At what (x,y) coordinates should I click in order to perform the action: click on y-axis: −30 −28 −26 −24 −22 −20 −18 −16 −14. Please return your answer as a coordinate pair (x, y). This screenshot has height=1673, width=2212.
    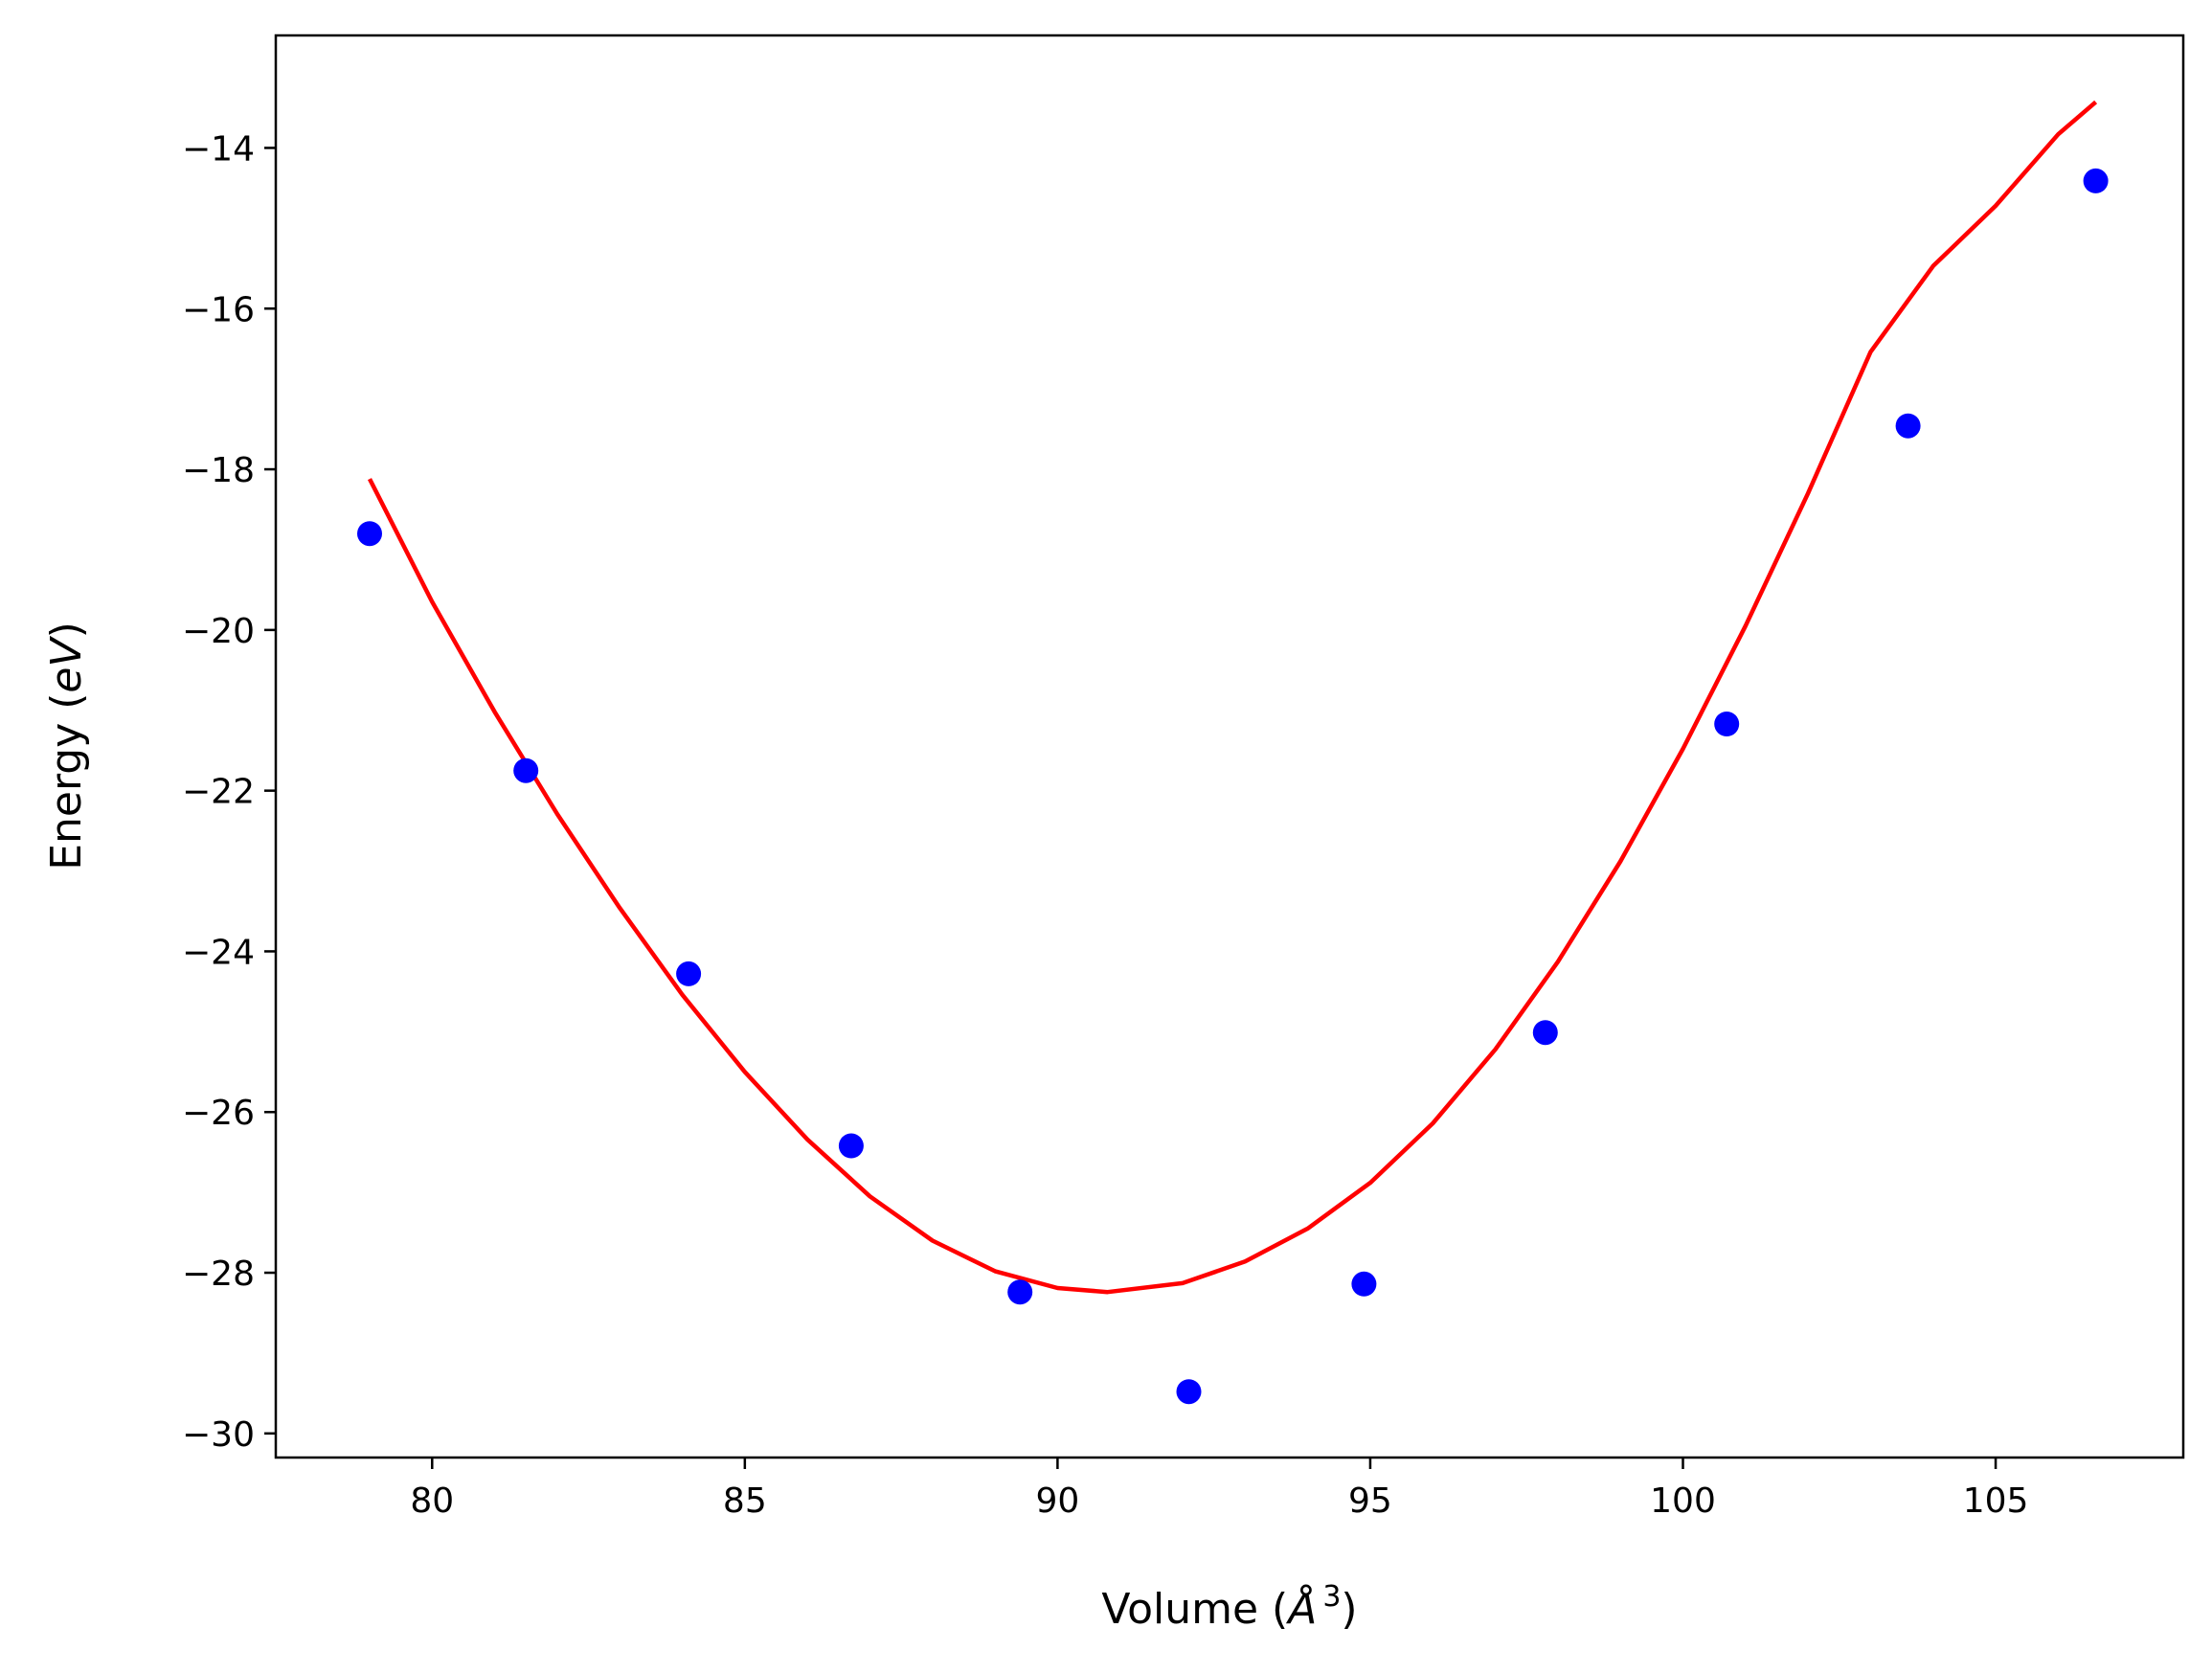
    Looking at the image, I should click on (229, 792).